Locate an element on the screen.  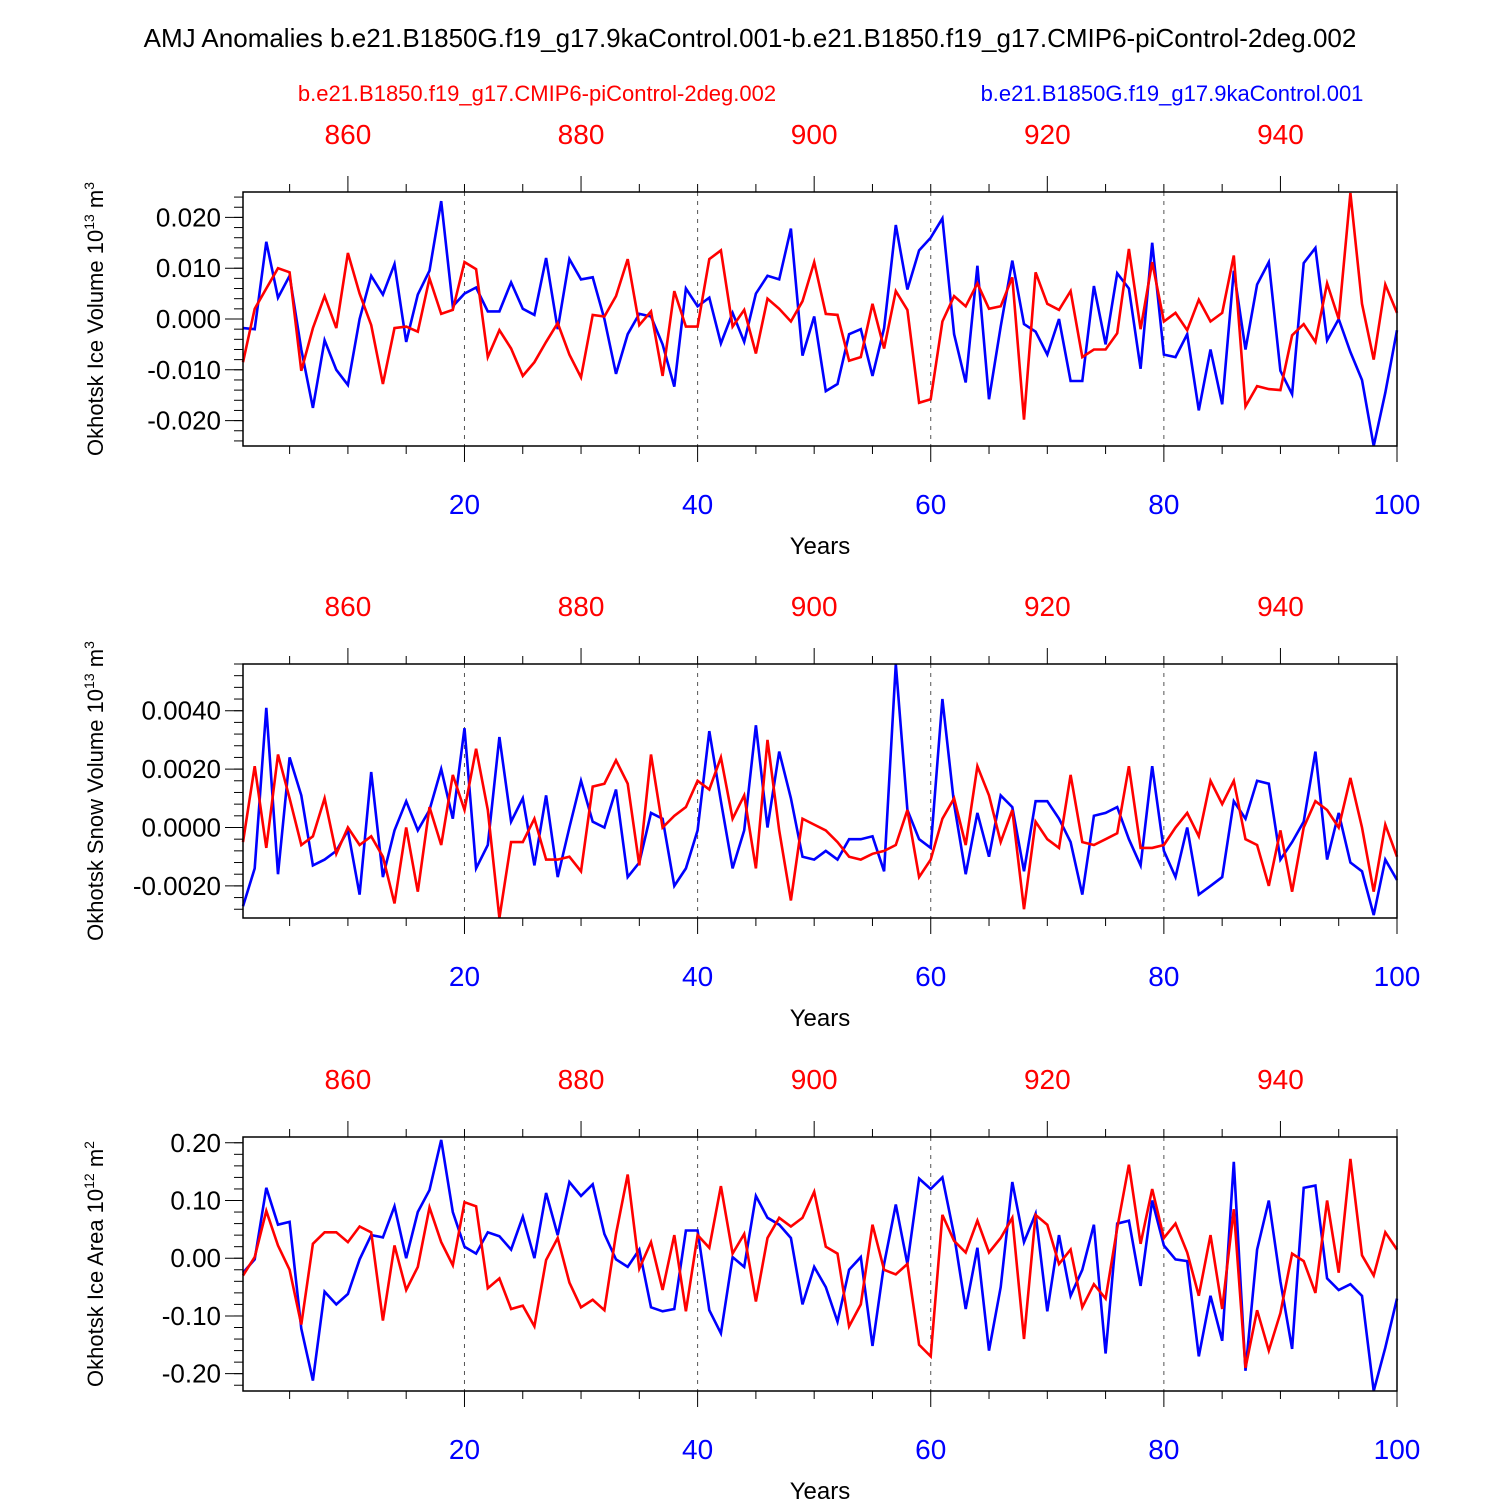
y-axis-label-exponent: 12 is located at coordinates (89, 1181).